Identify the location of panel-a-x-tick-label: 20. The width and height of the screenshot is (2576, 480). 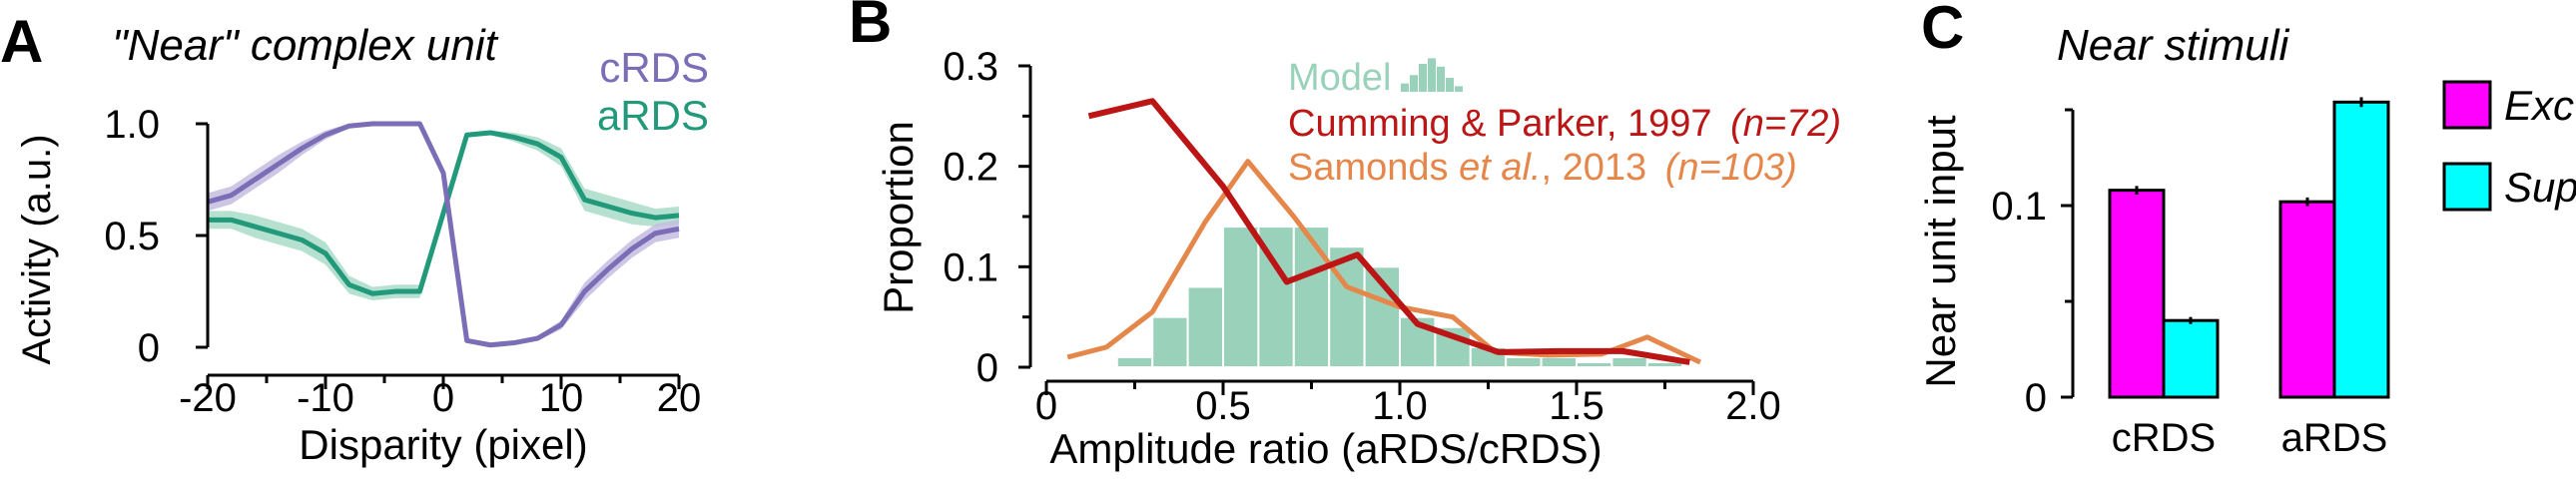
(679, 398).